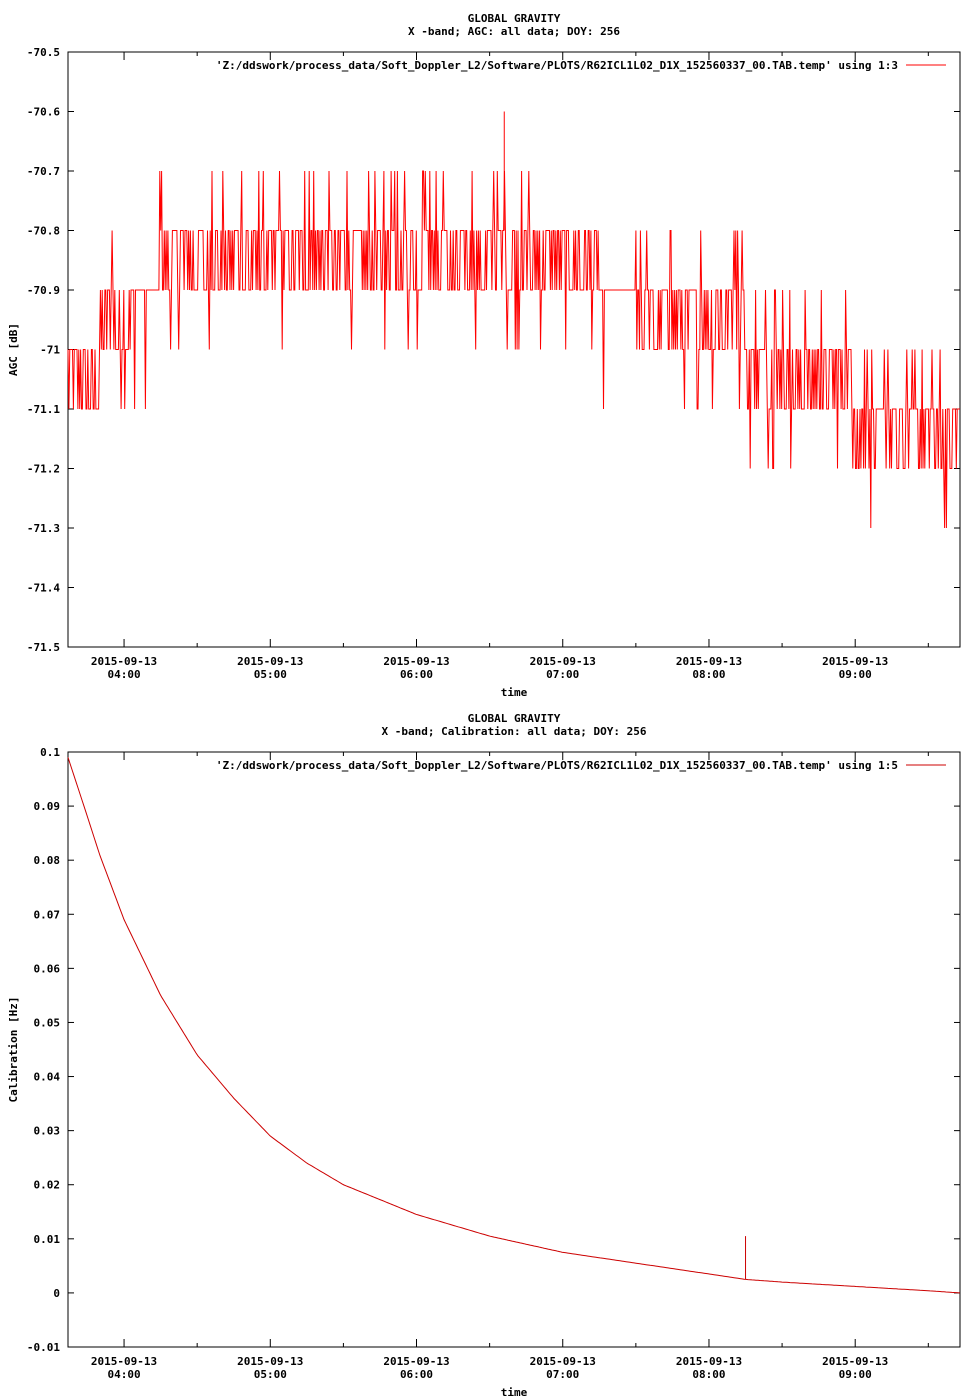 Image resolution: width=980 pixels, height=1400 pixels. I want to click on y-tick-label: 0.1, so click(50, 752).